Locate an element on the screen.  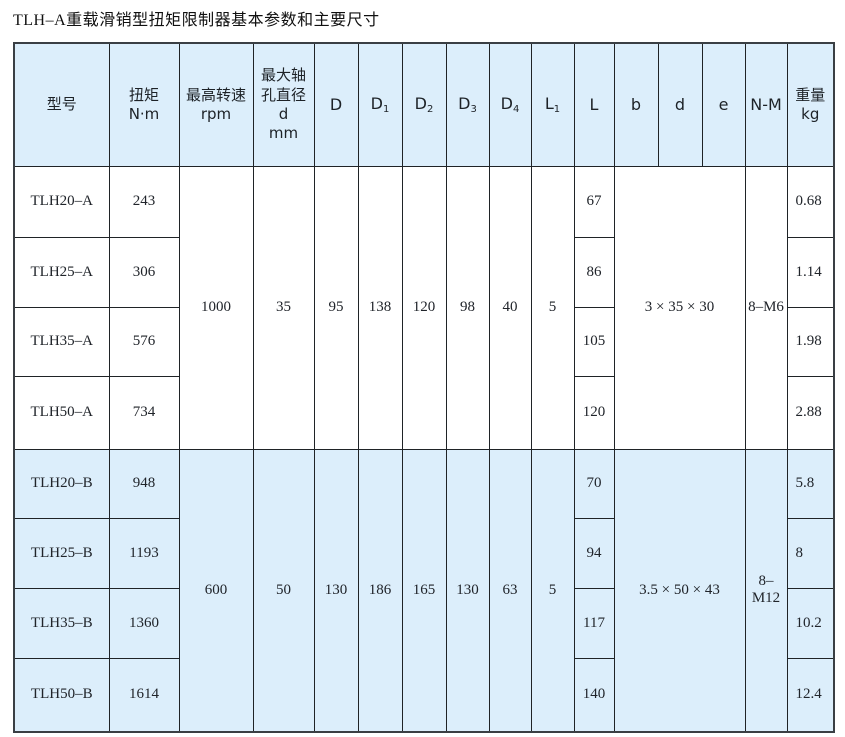
D3-cell: 98 is located at coordinates (467, 307).